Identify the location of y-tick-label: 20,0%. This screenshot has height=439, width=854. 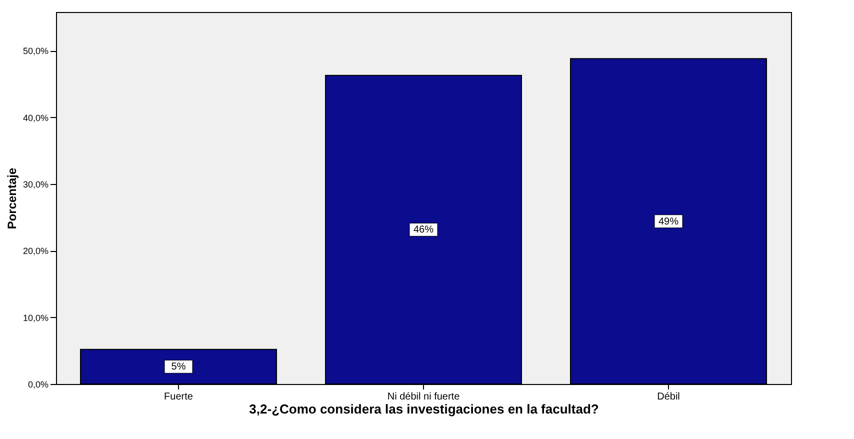
(35, 251).